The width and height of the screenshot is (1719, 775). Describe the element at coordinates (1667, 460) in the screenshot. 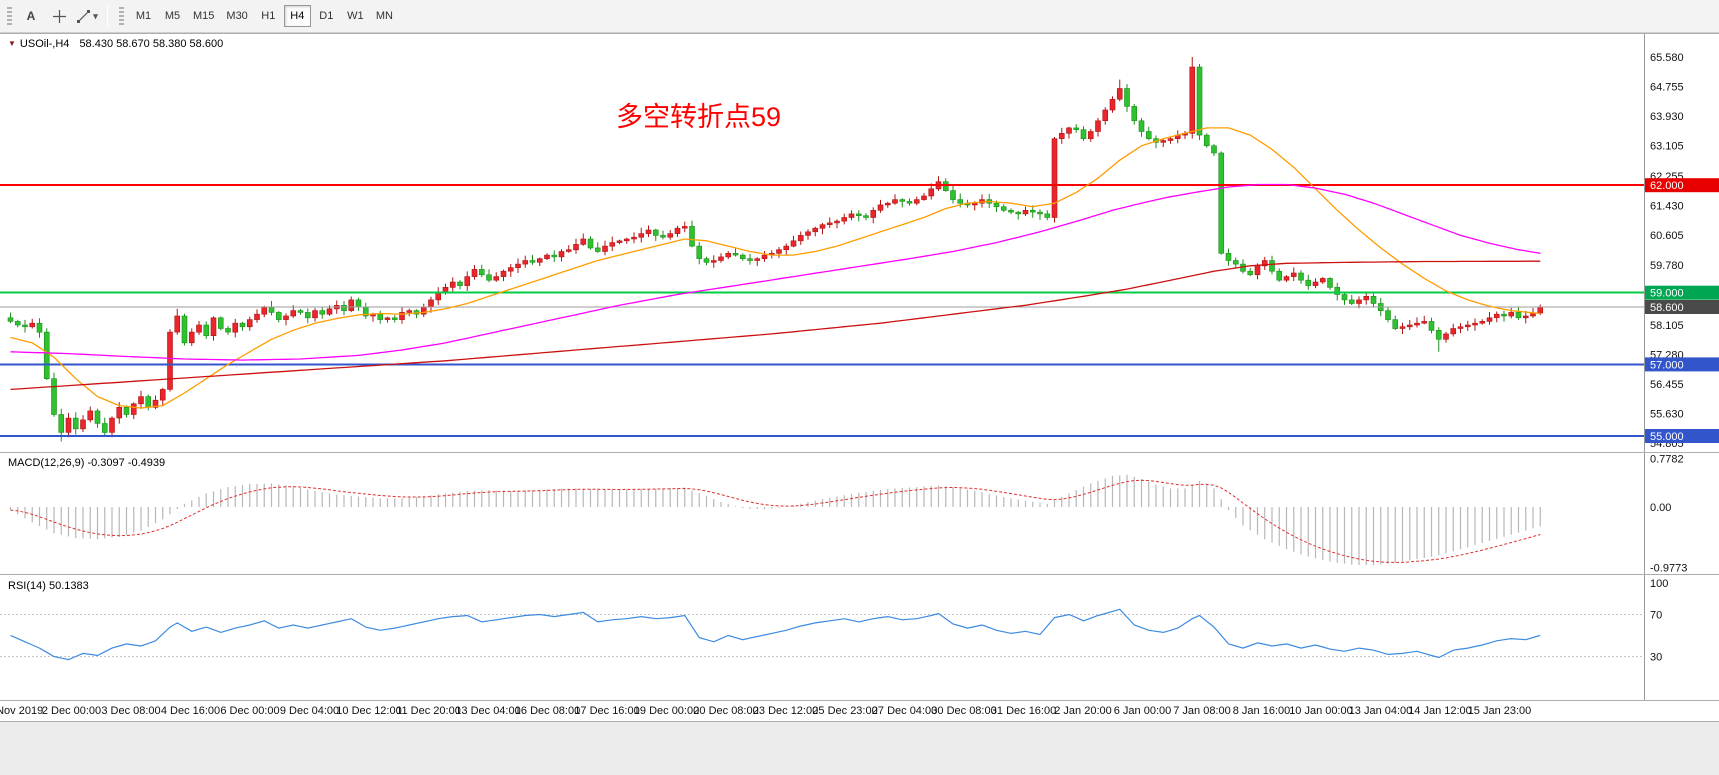

I see `svg-text: 0.7782` at that location.